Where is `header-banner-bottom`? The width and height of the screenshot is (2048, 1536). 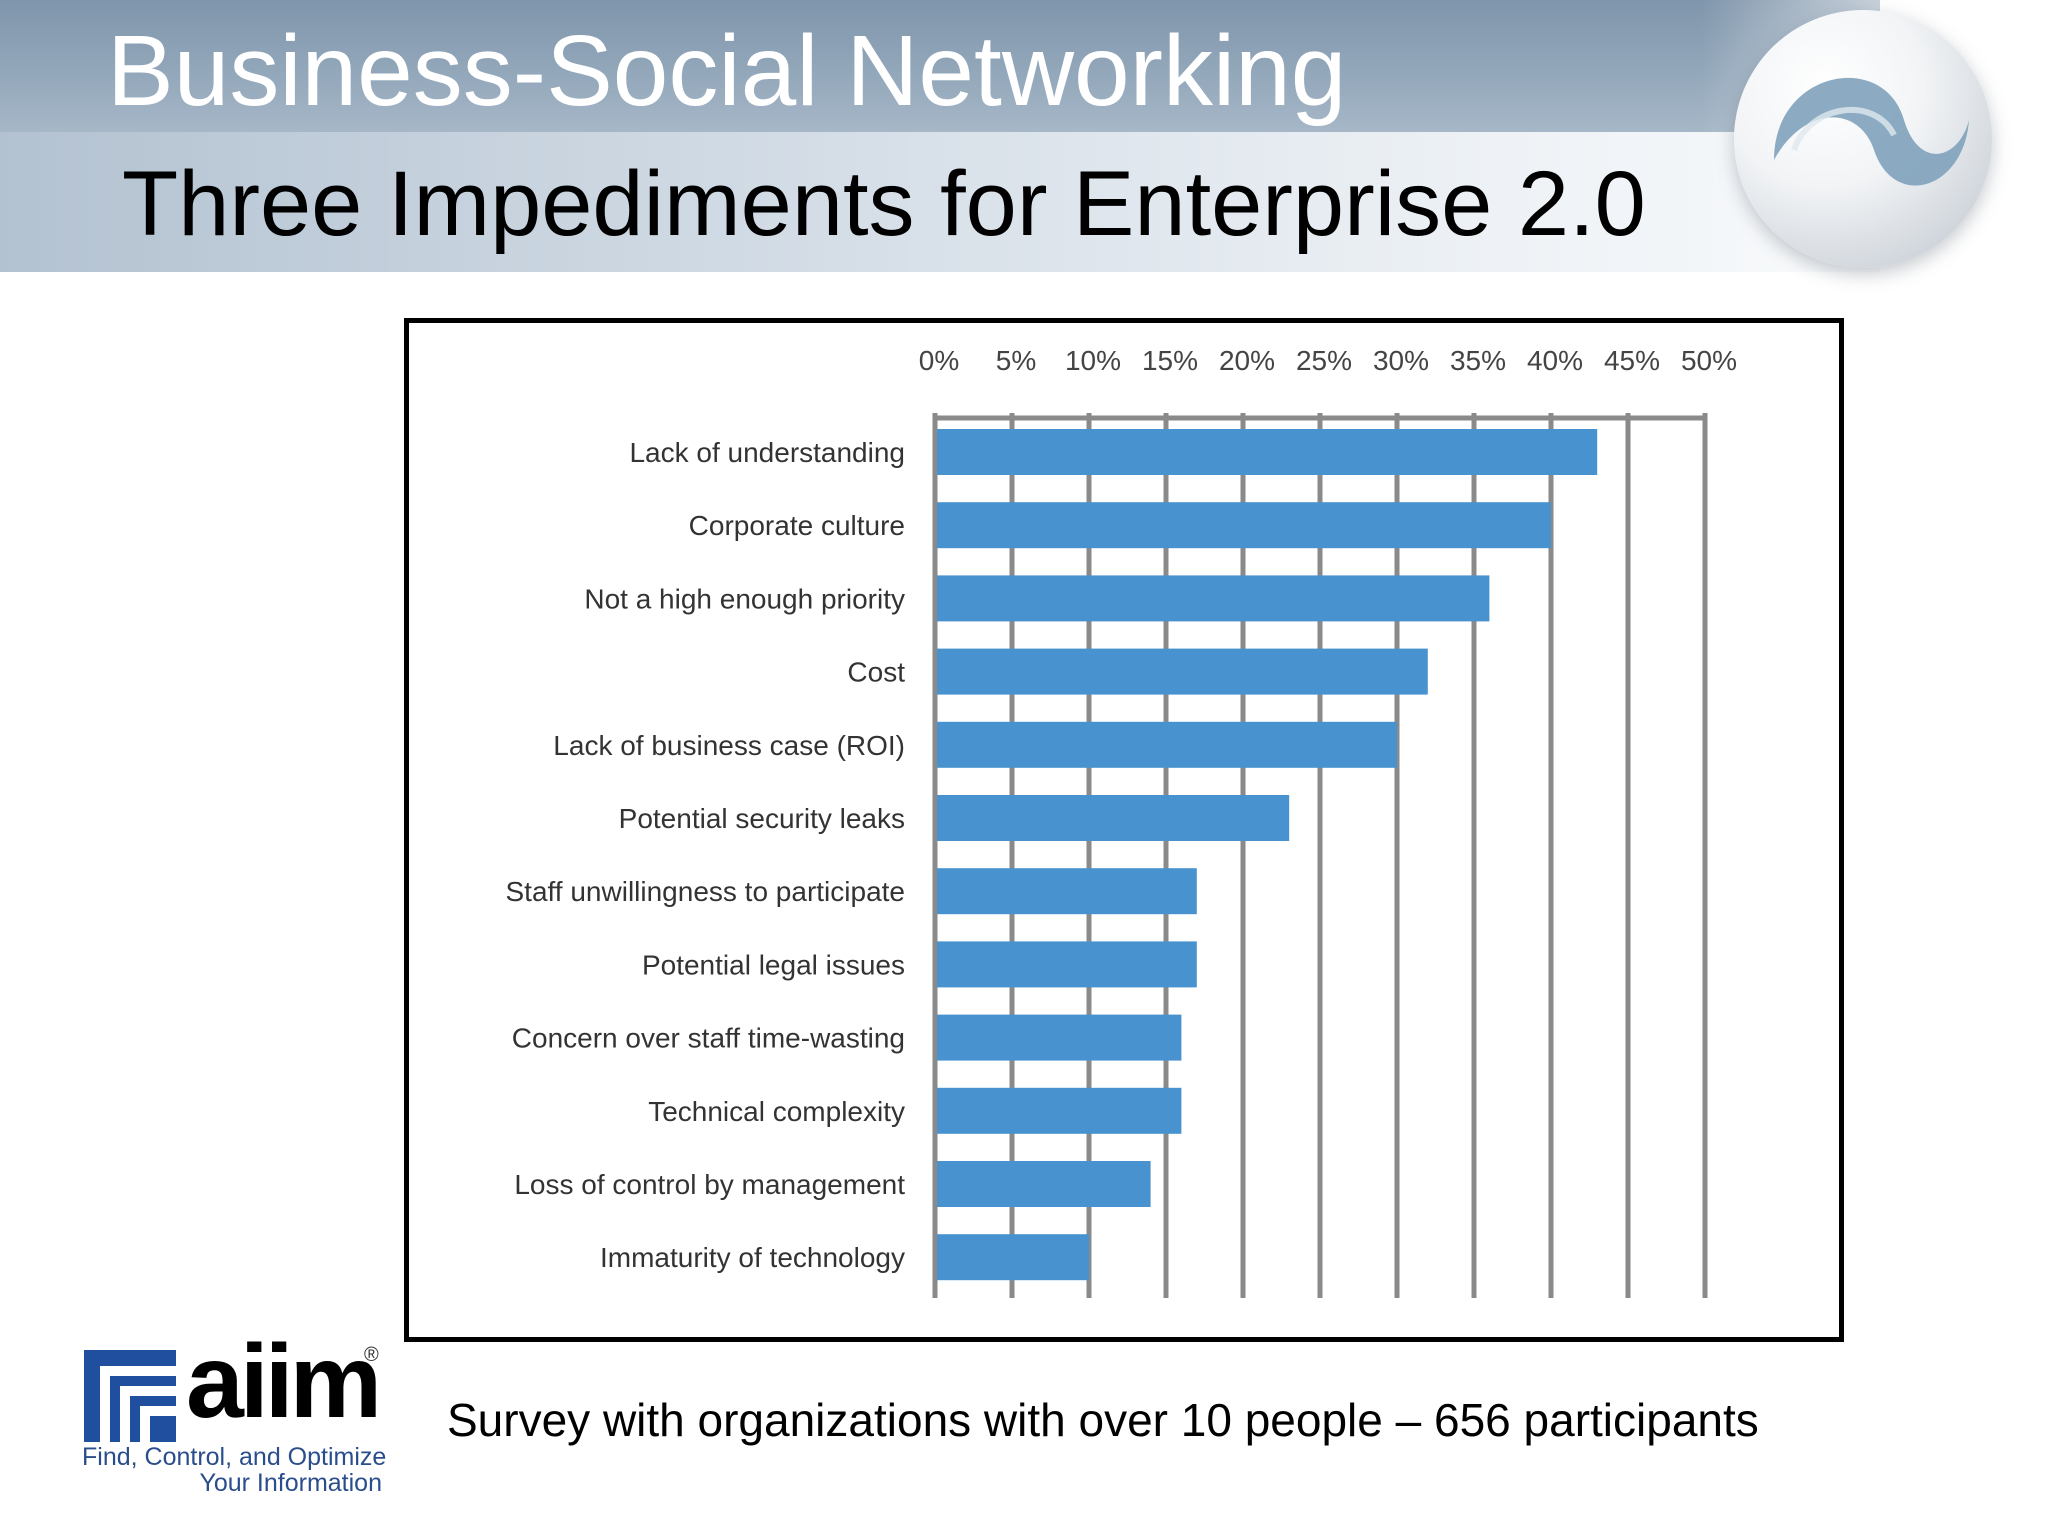 header-banner-bottom is located at coordinates (940, 202).